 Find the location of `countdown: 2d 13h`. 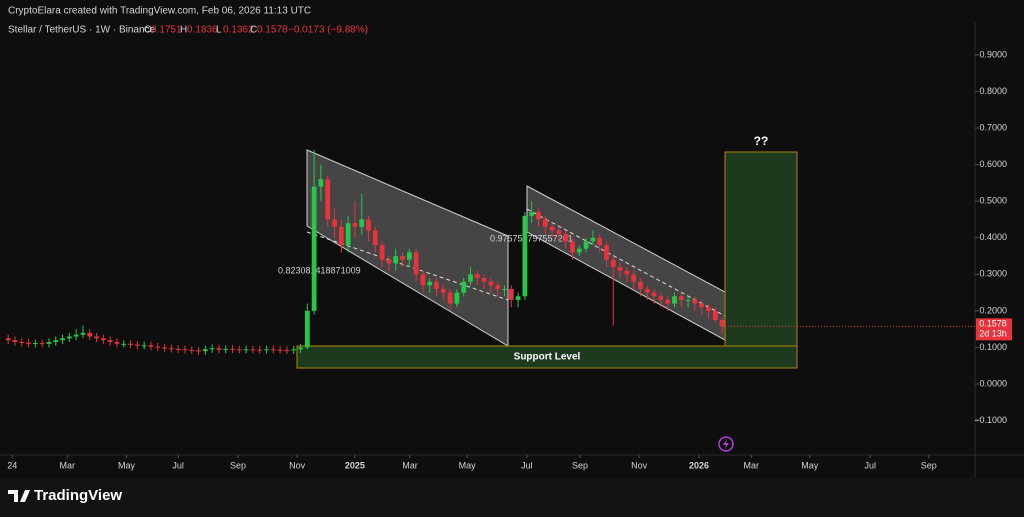

countdown: 2d 13h is located at coordinates (993, 334).